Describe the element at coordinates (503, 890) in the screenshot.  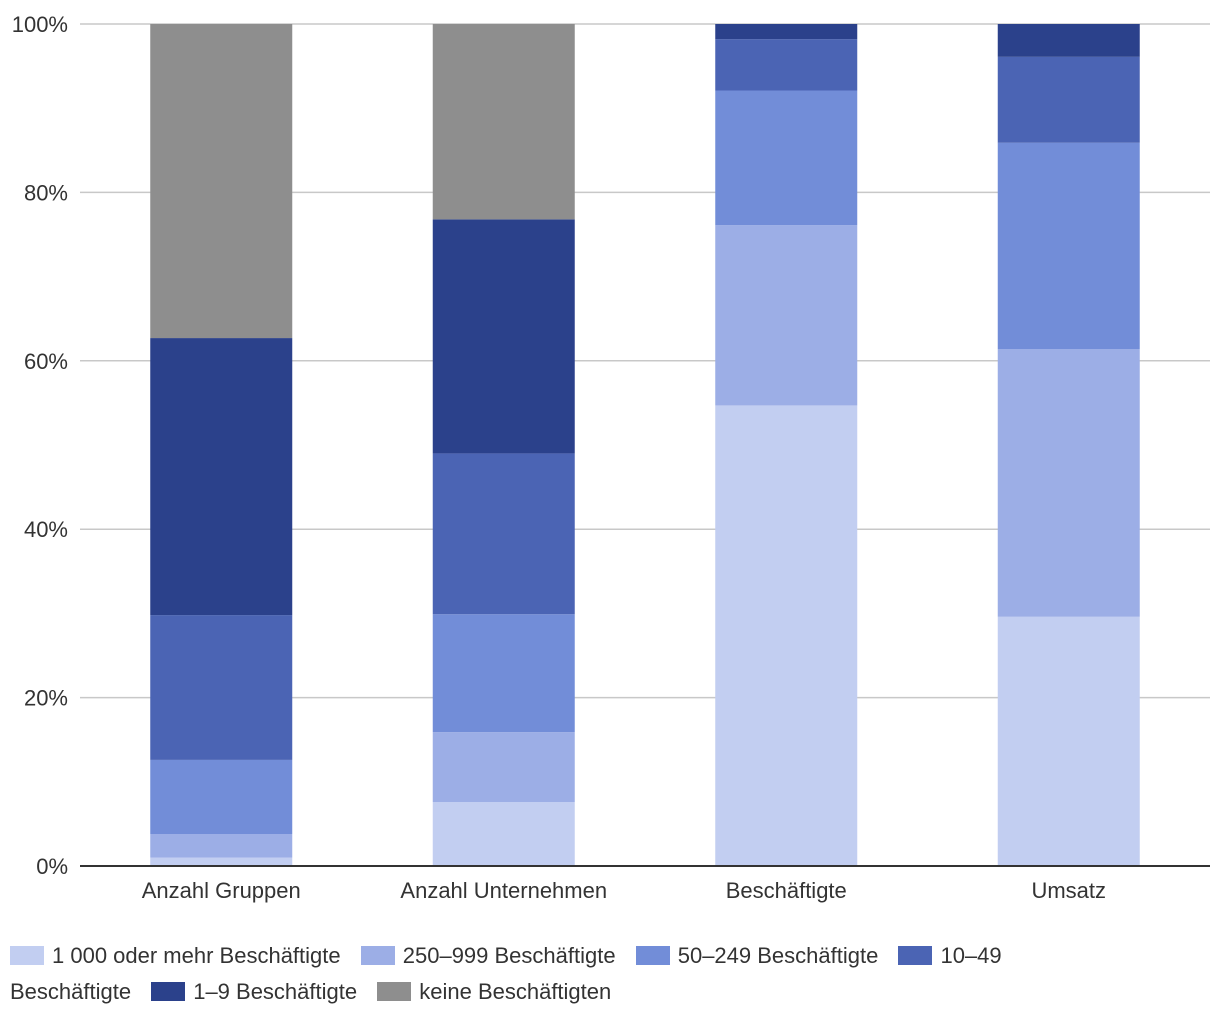
I see `x-tick-label: Anzahl Unternehmen` at that location.